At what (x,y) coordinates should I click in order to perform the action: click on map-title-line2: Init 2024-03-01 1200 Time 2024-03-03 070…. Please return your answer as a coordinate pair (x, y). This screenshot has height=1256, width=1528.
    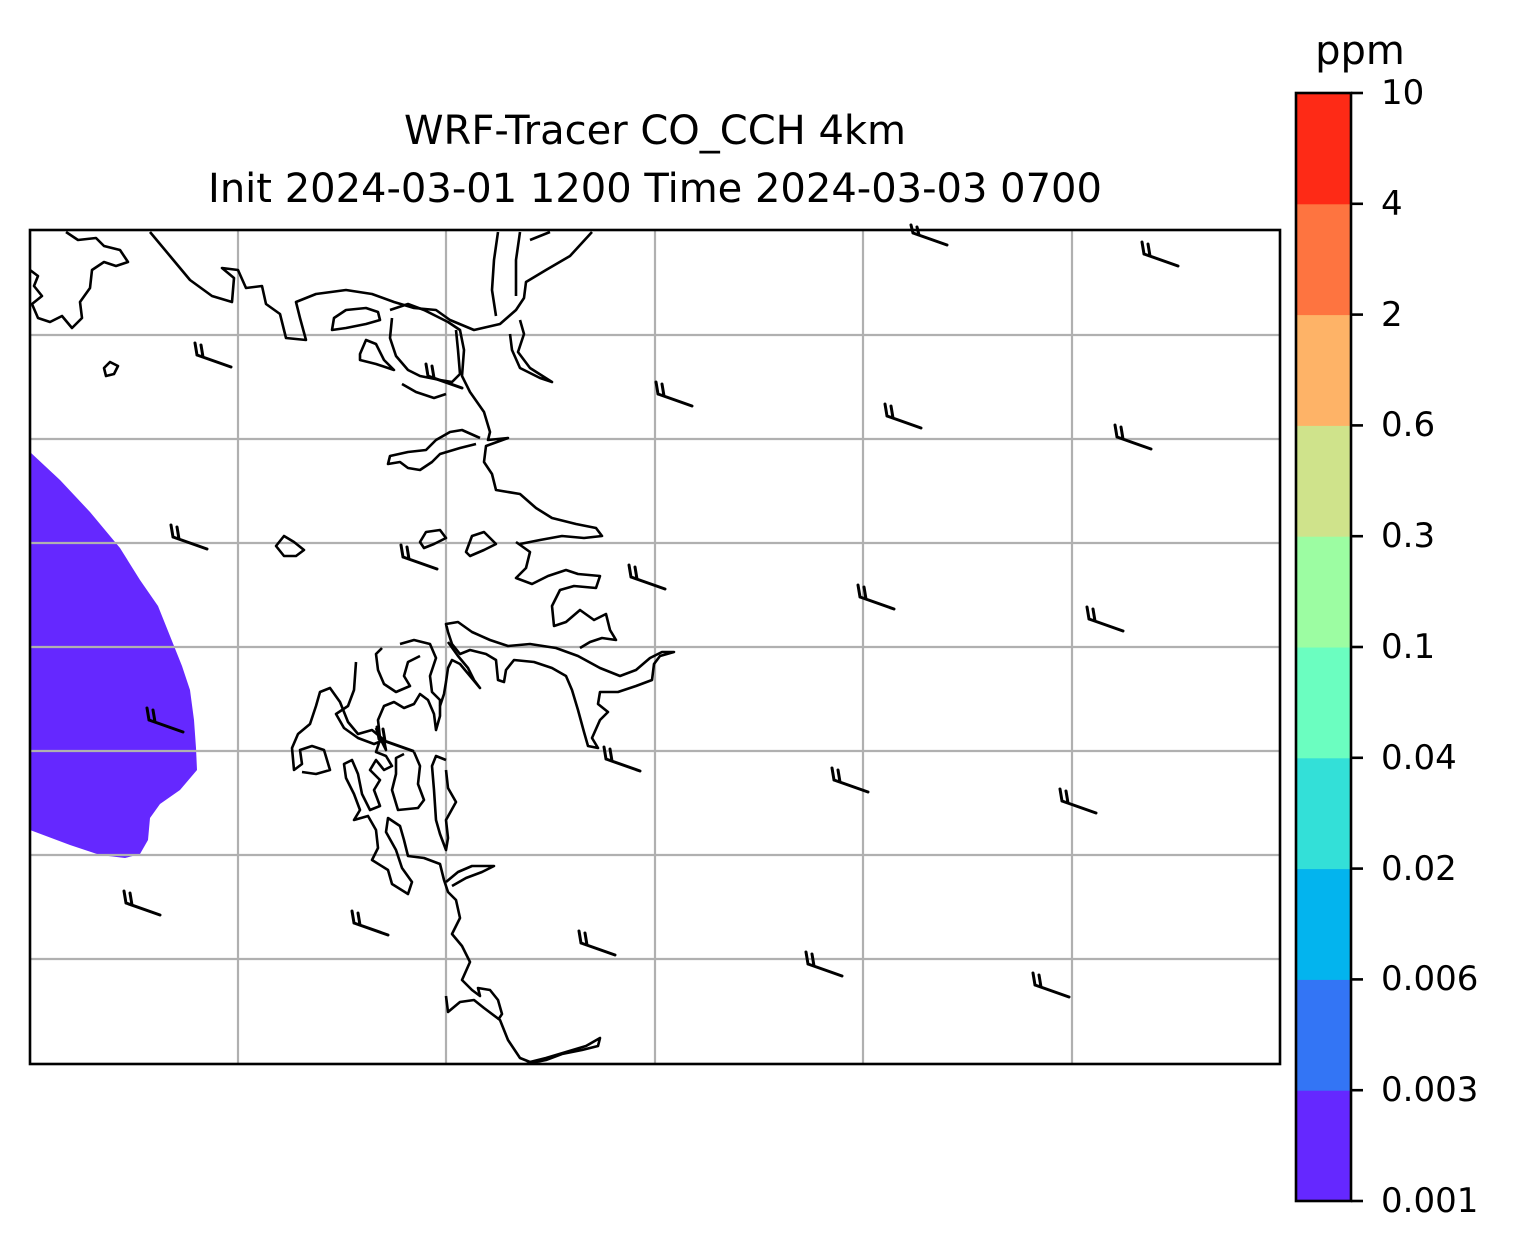
    Looking at the image, I should click on (655, 189).